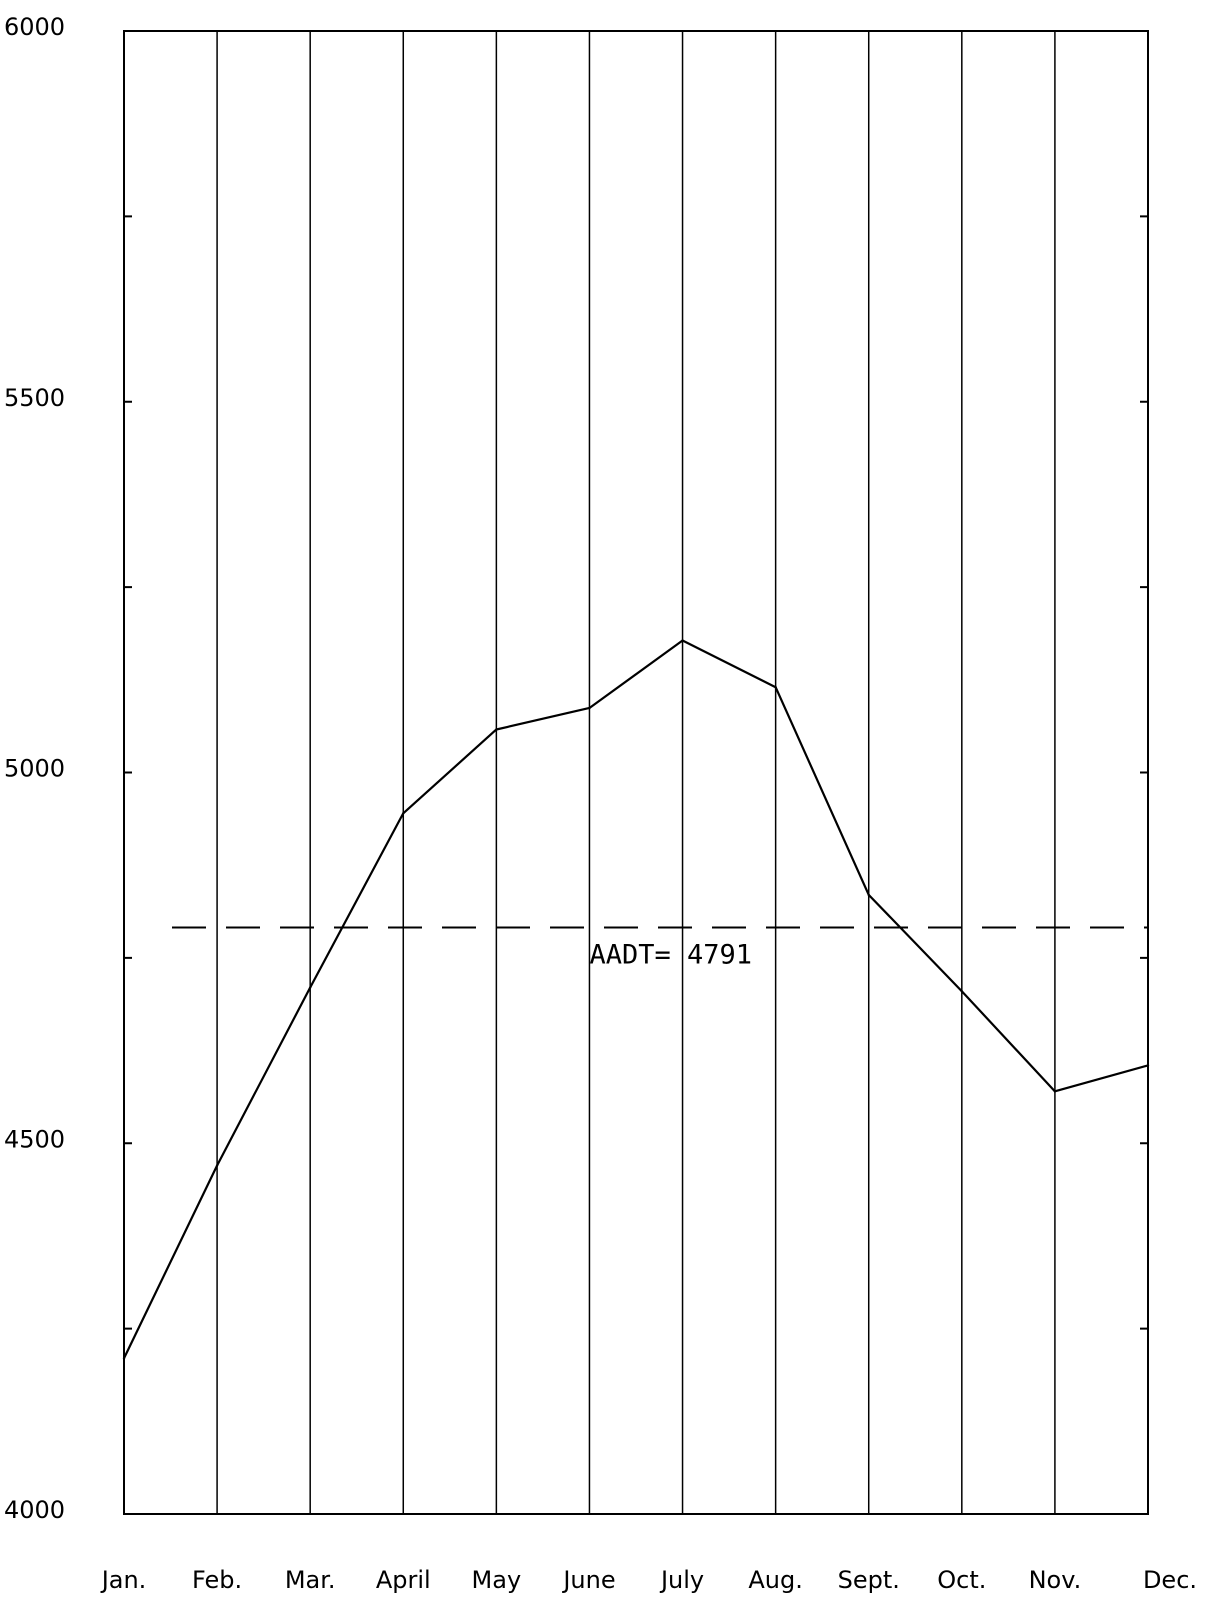 Image resolution: width=1213 pixels, height=1609 pixels. Describe the element at coordinates (681, 1580) in the screenshot. I see `x-tick-label: July` at that location.